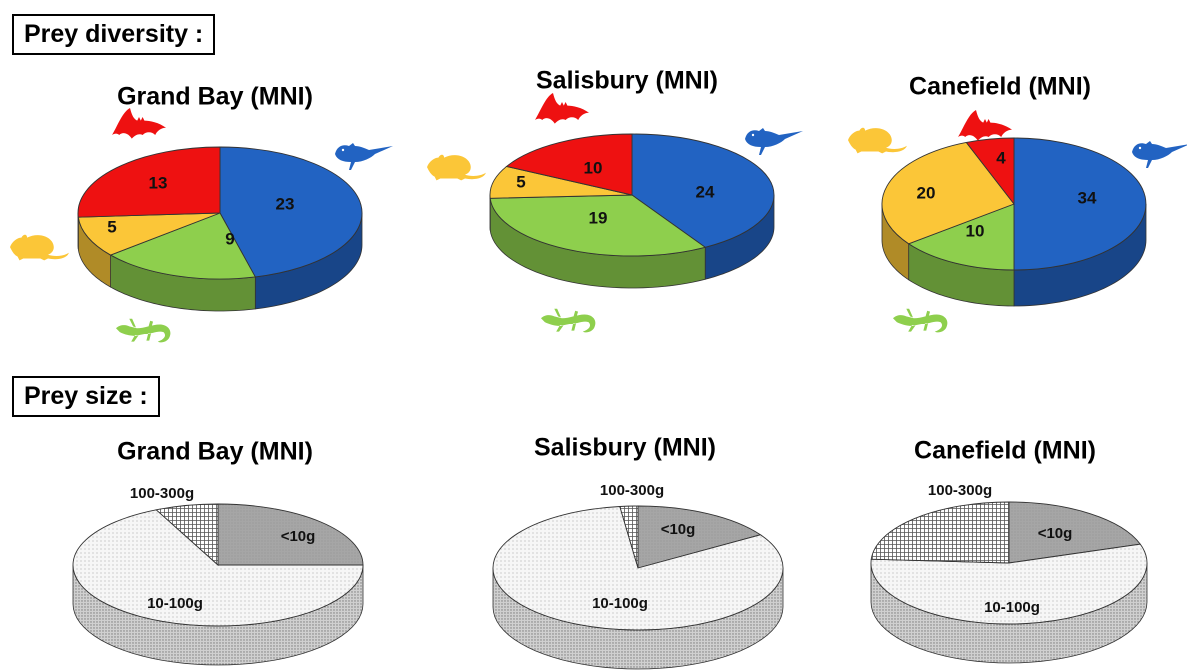  What do you see at coordinates (926, 192) in the screenshot?
I see `slice-label: 20` at bounding box center [926, 192].